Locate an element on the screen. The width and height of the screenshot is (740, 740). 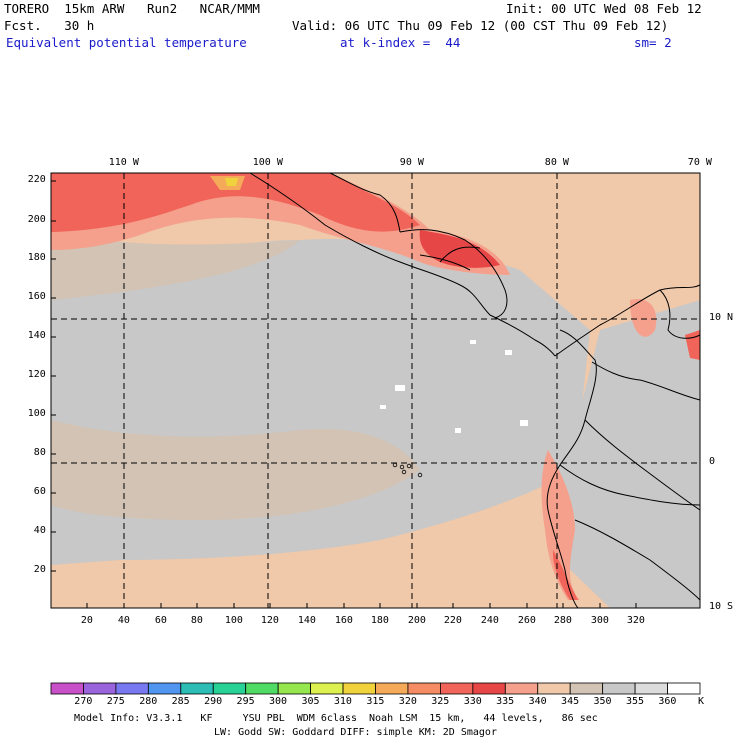
x-tick-label: 200 is located at coordinates (416, 620).